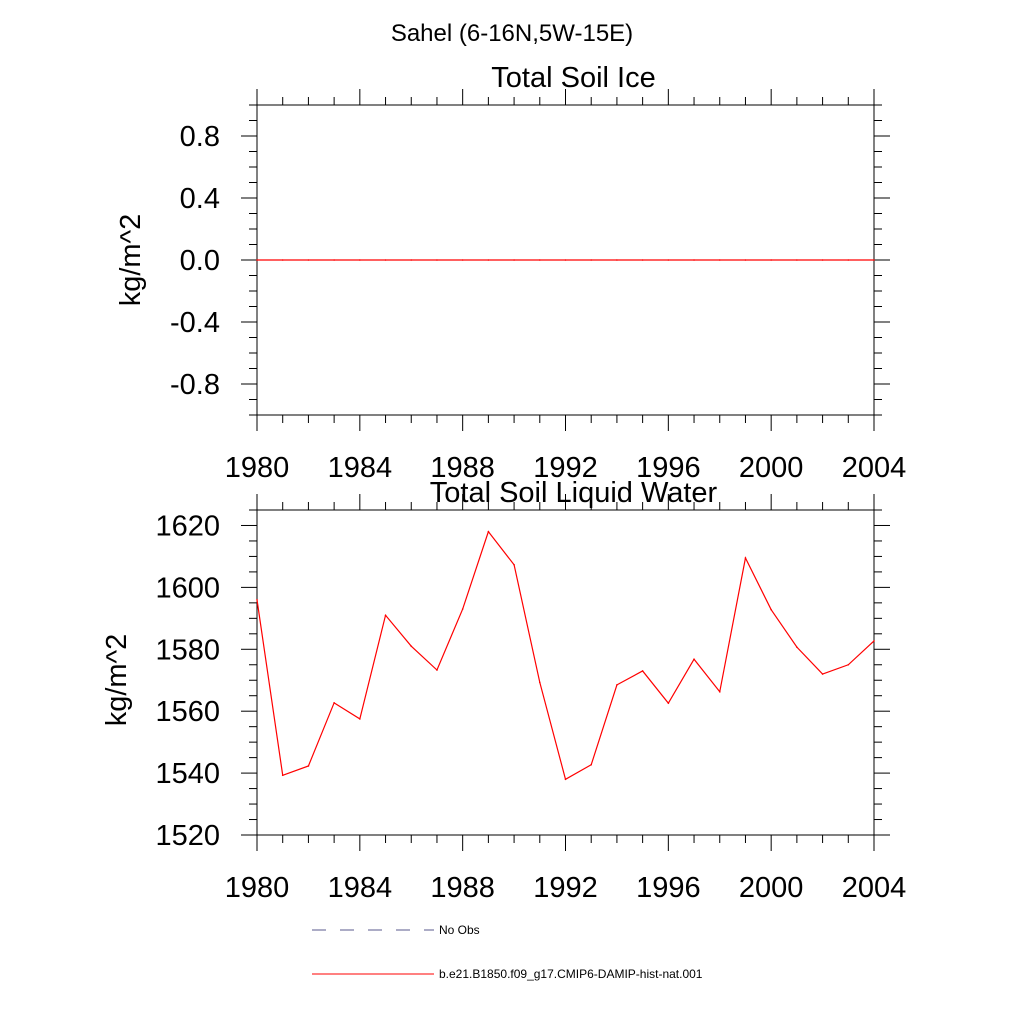  I want to click on y-tick-label-total-soil-liquid-water: 1580, so click(187, 650).